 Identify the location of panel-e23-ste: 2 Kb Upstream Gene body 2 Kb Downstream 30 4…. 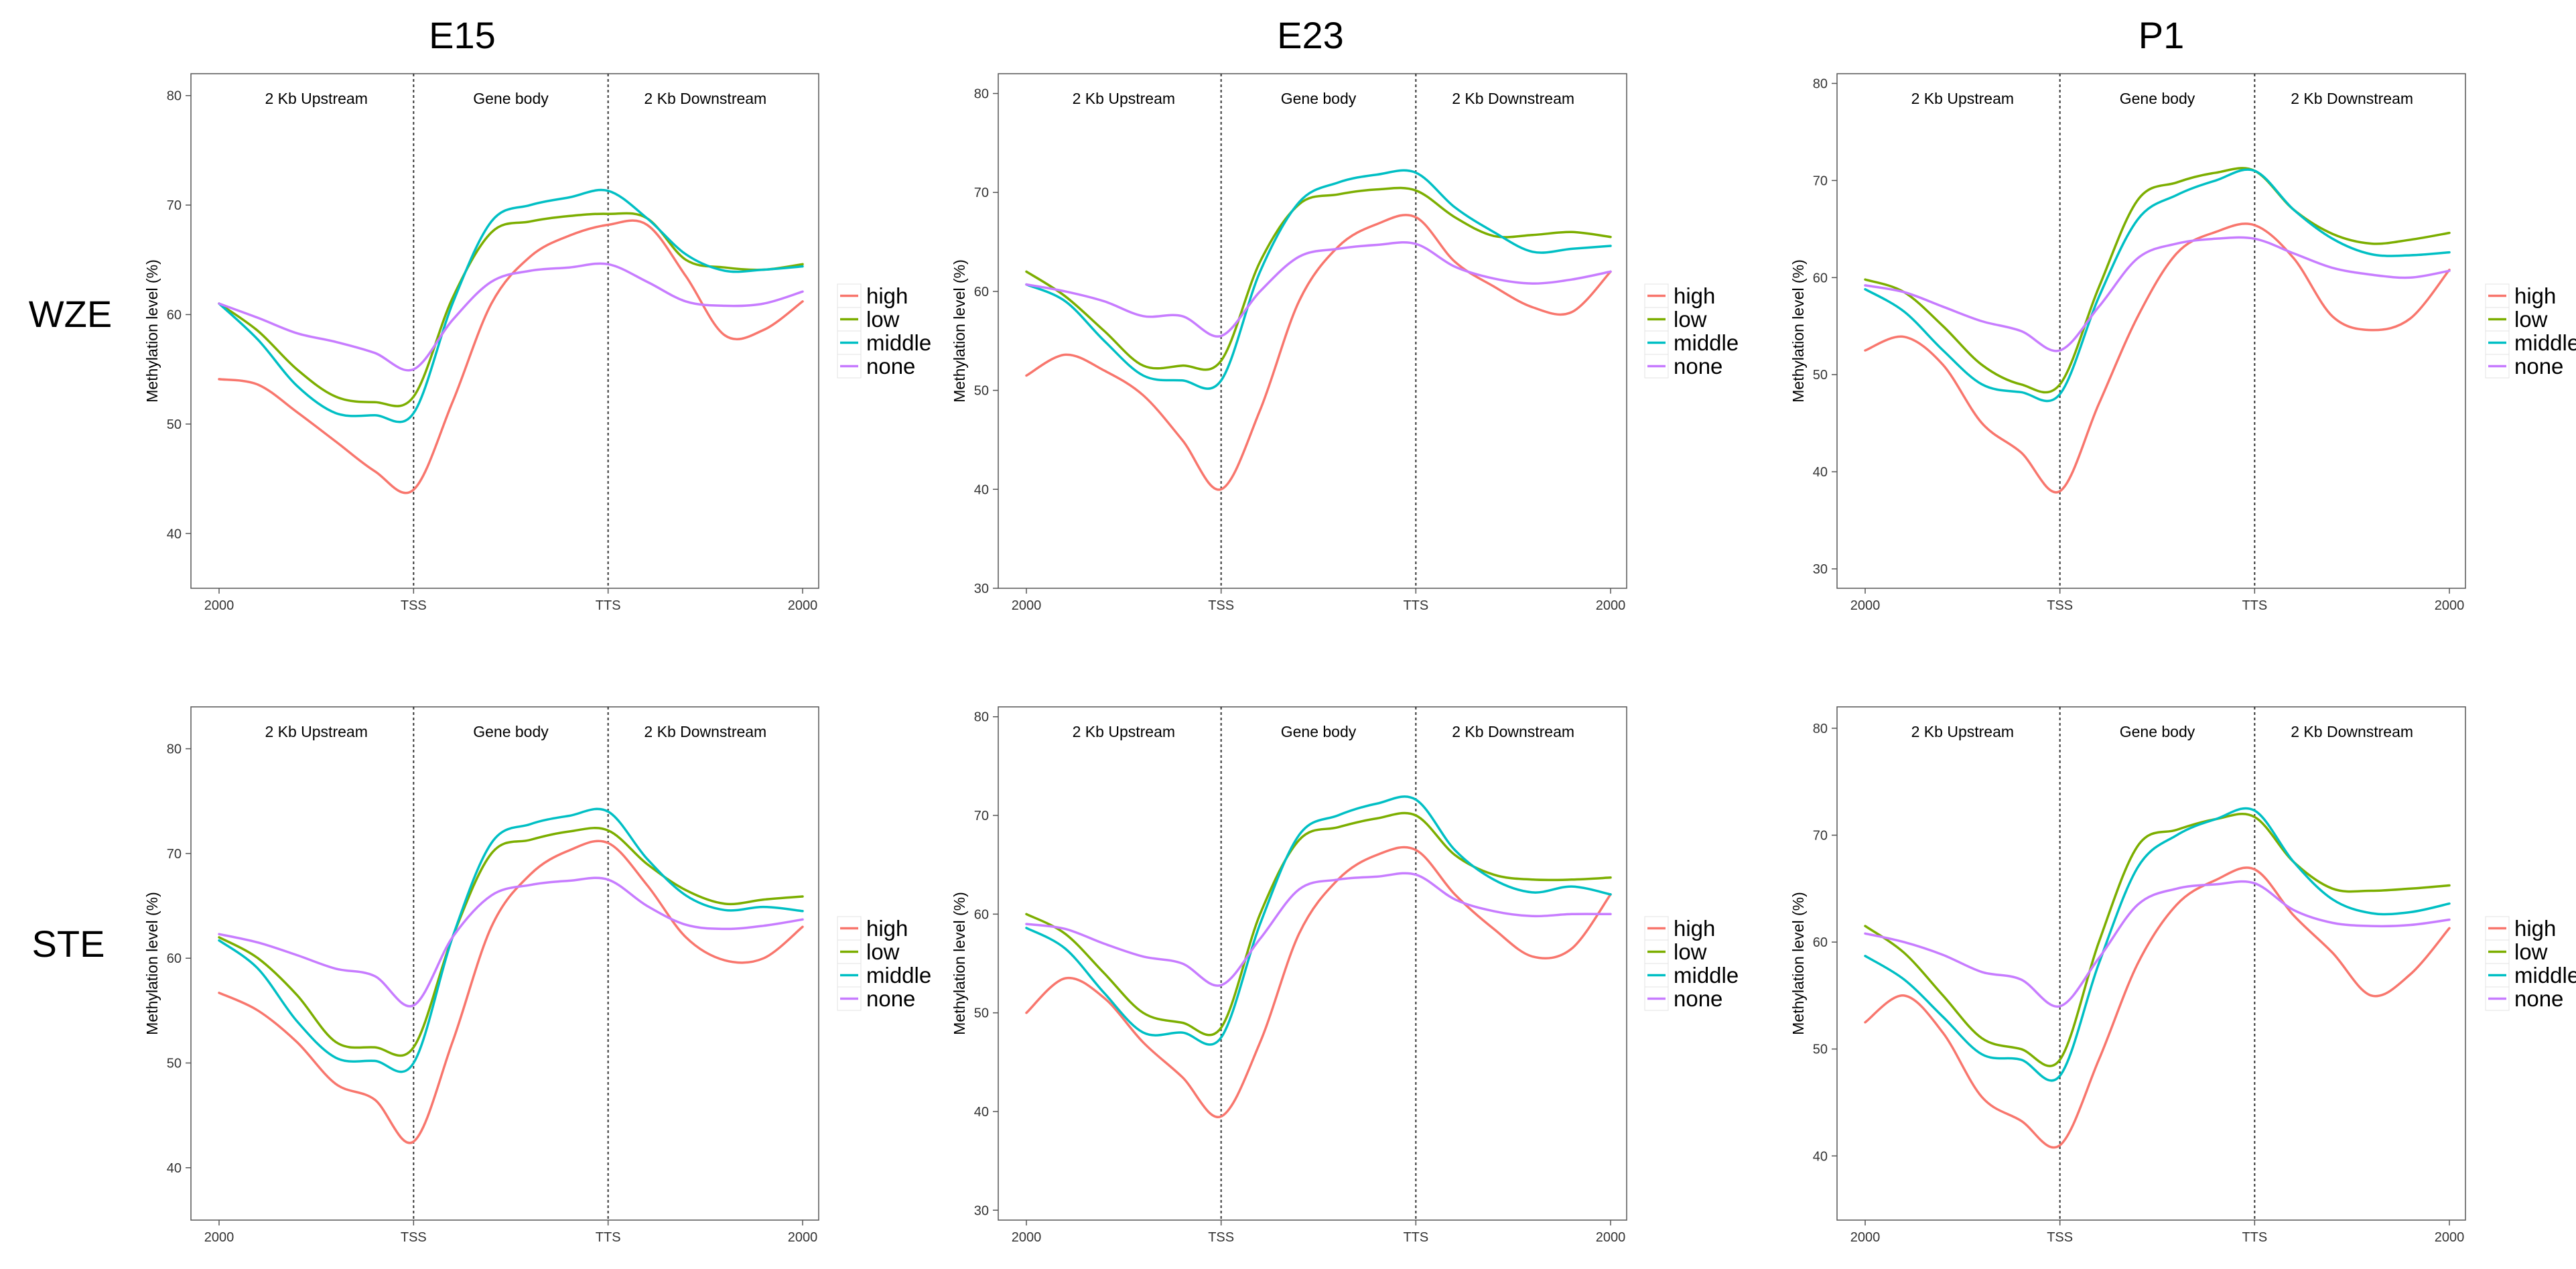
(1345, 975).